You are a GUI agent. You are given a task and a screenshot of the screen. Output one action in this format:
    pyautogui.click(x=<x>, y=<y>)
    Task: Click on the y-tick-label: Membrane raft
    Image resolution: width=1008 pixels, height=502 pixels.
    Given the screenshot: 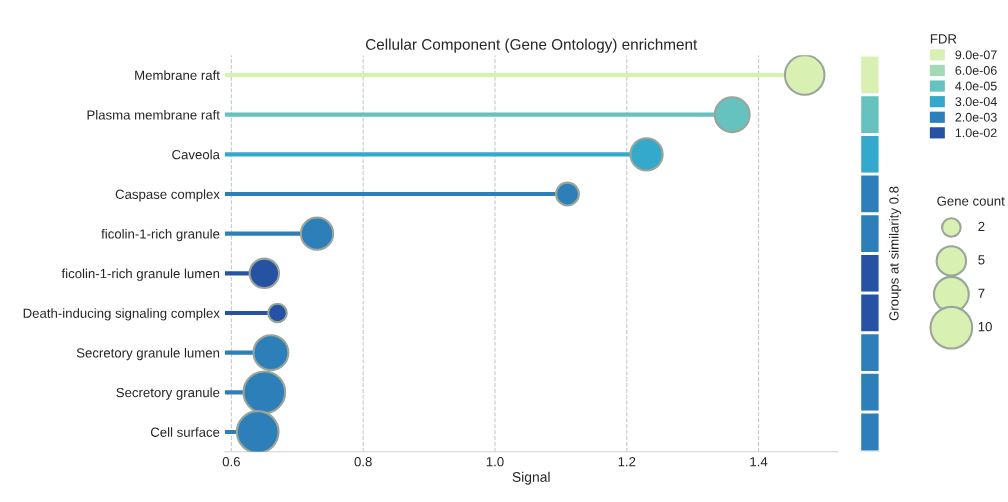 What is the action you would take?
    pyautogui.click(x=177, y=75)
    